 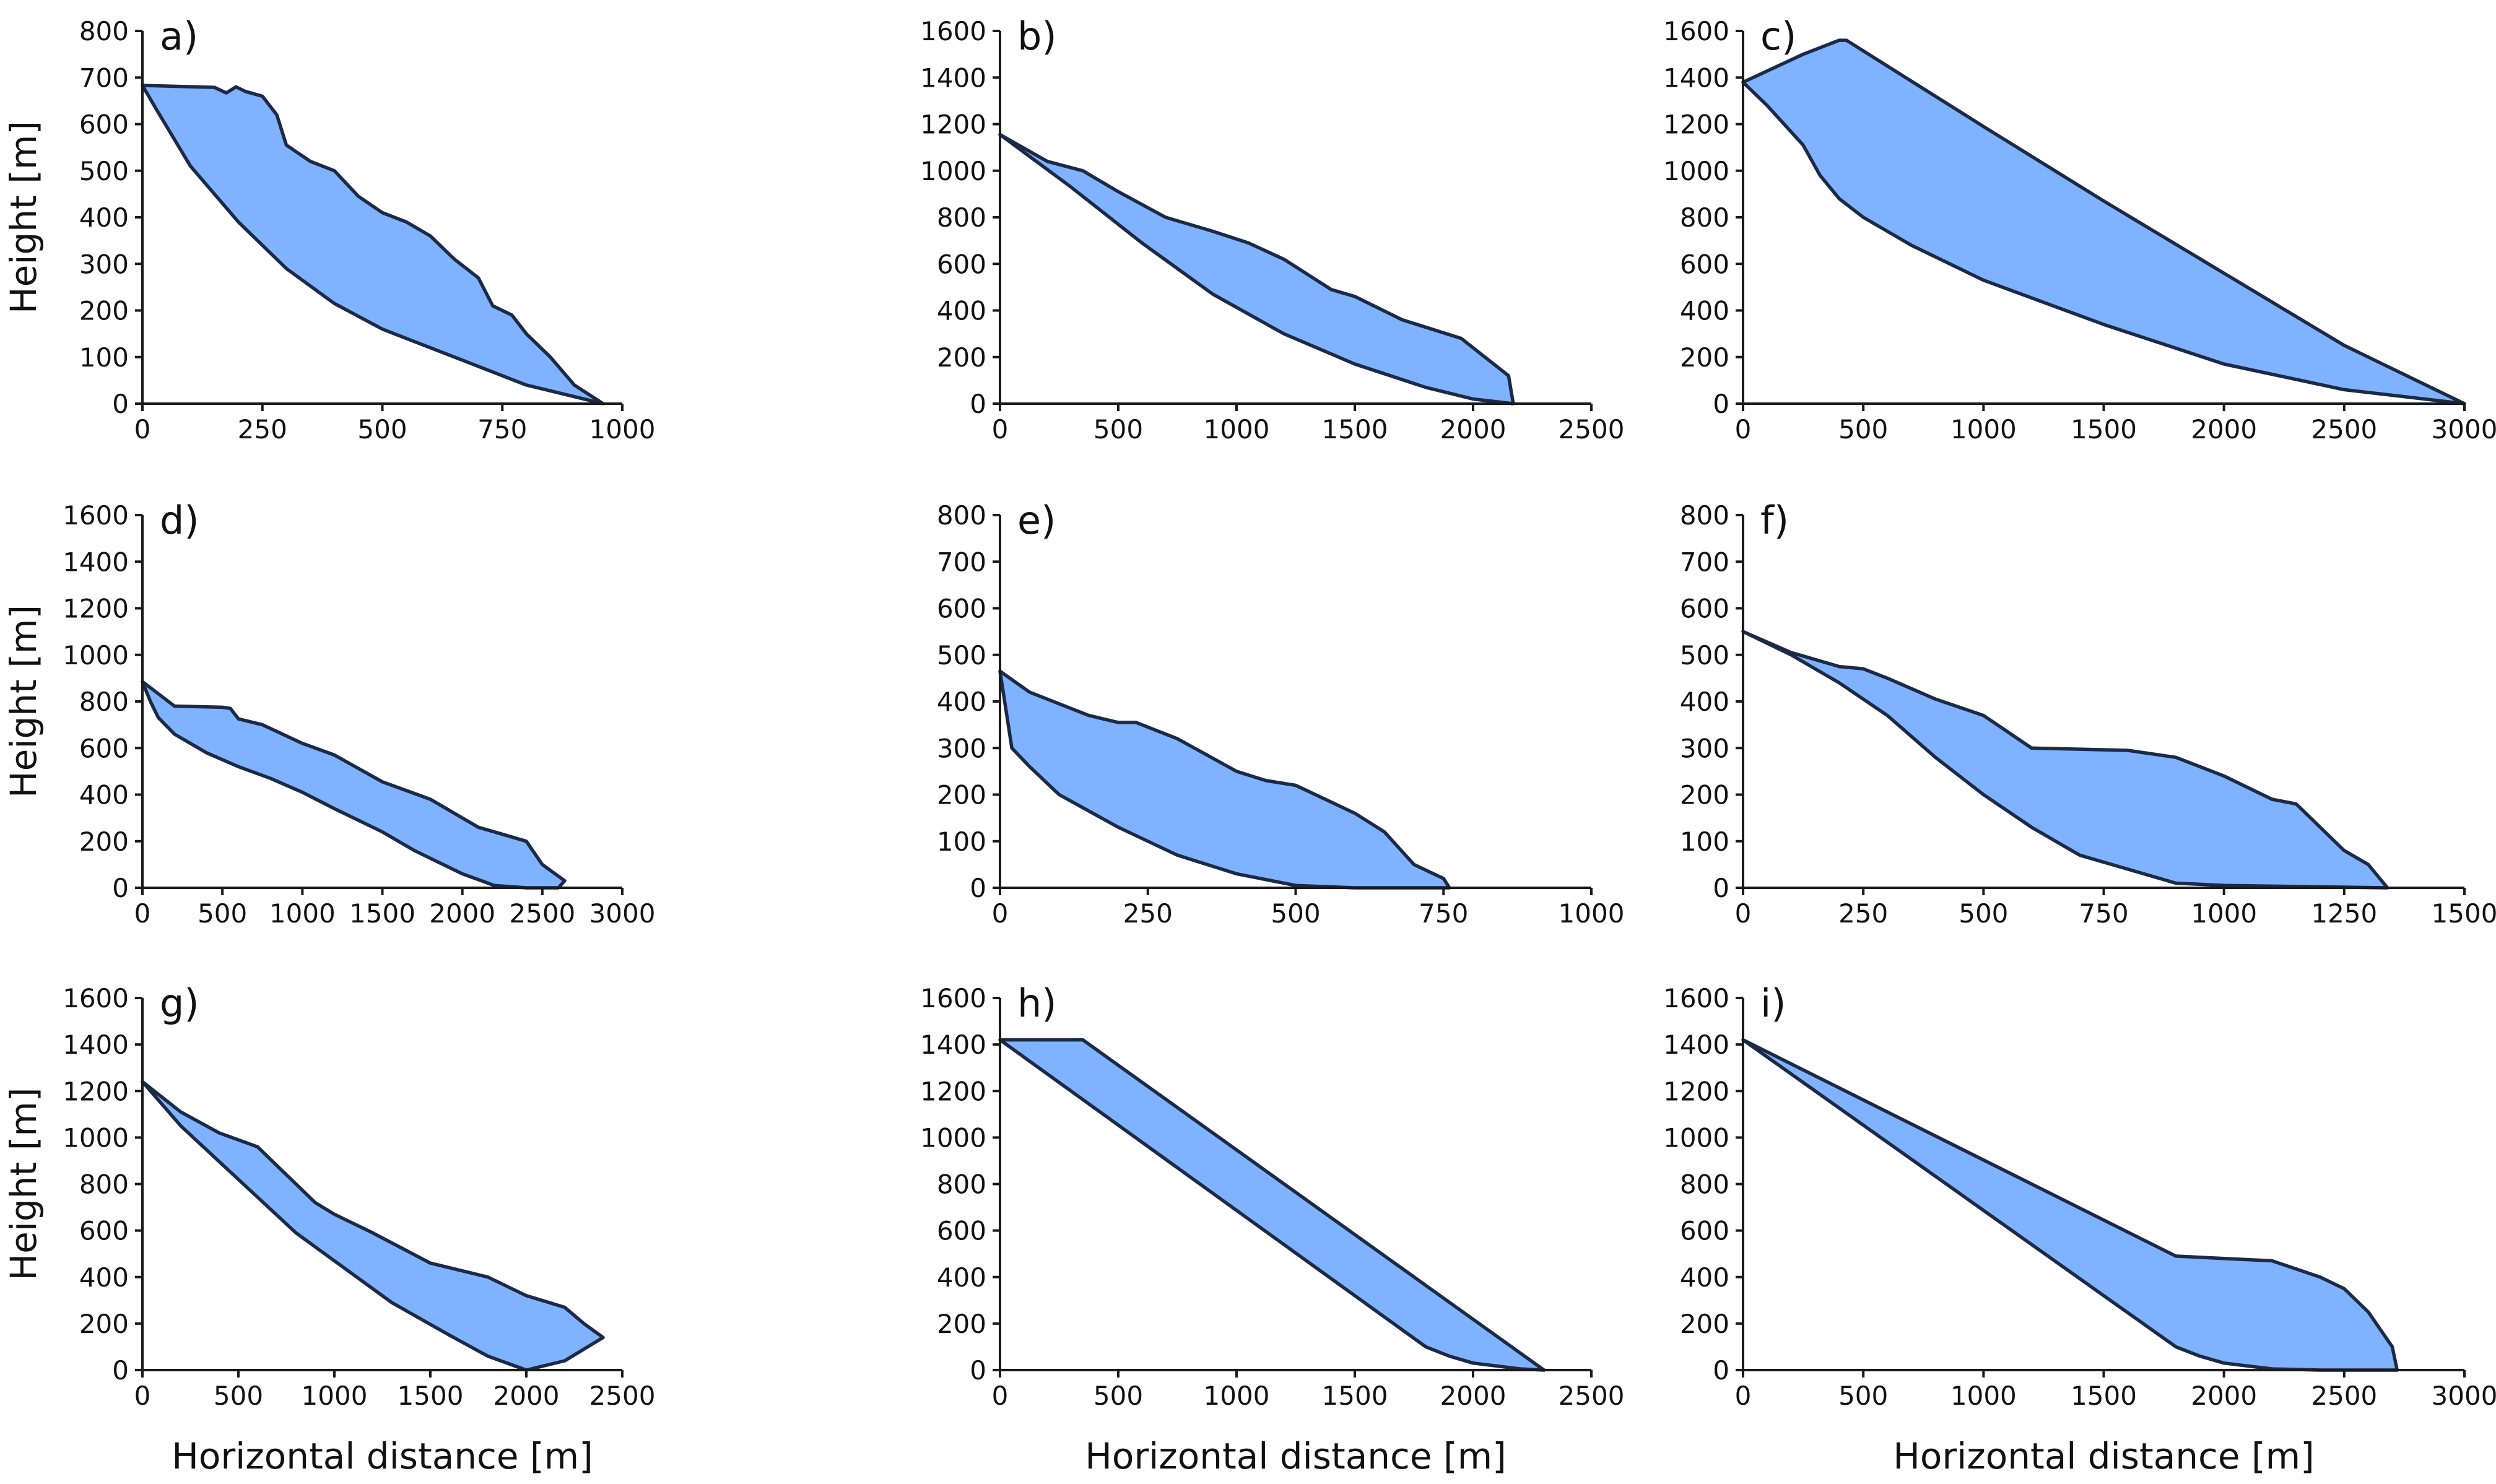 I want to click on deposit-area-d, so click(x=354, y=785).